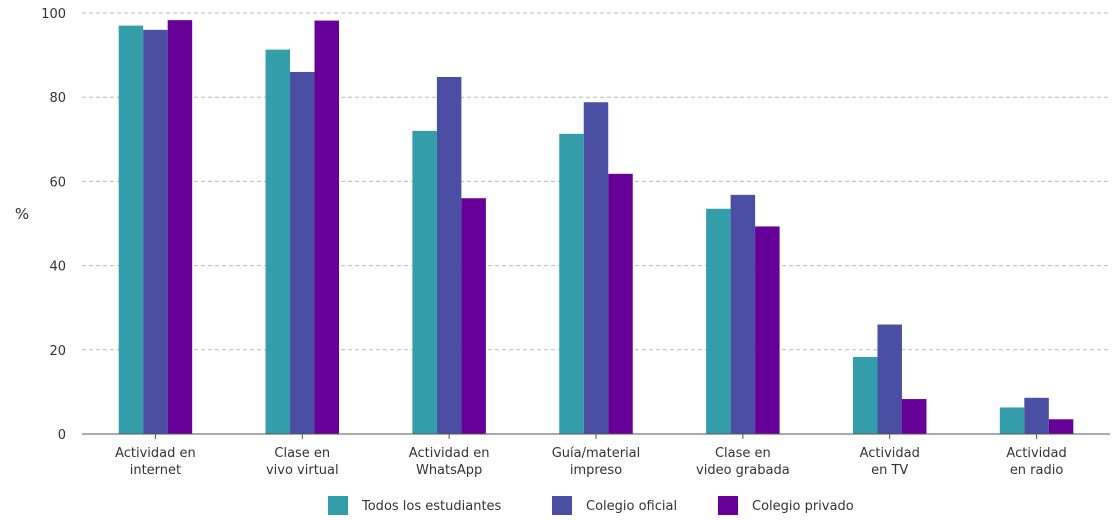  Describe the element at coordinates (596, 470) in the screenshot. I see `x-tick-label: impreso` at that location.